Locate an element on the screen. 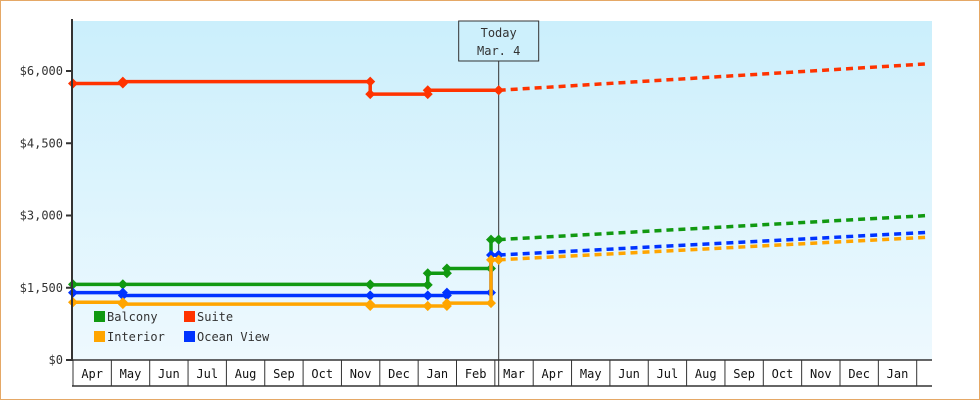 The height and width of the screenshot is (406, 980). y-tick-label: $1,500 is located at coordinates (41, 288).